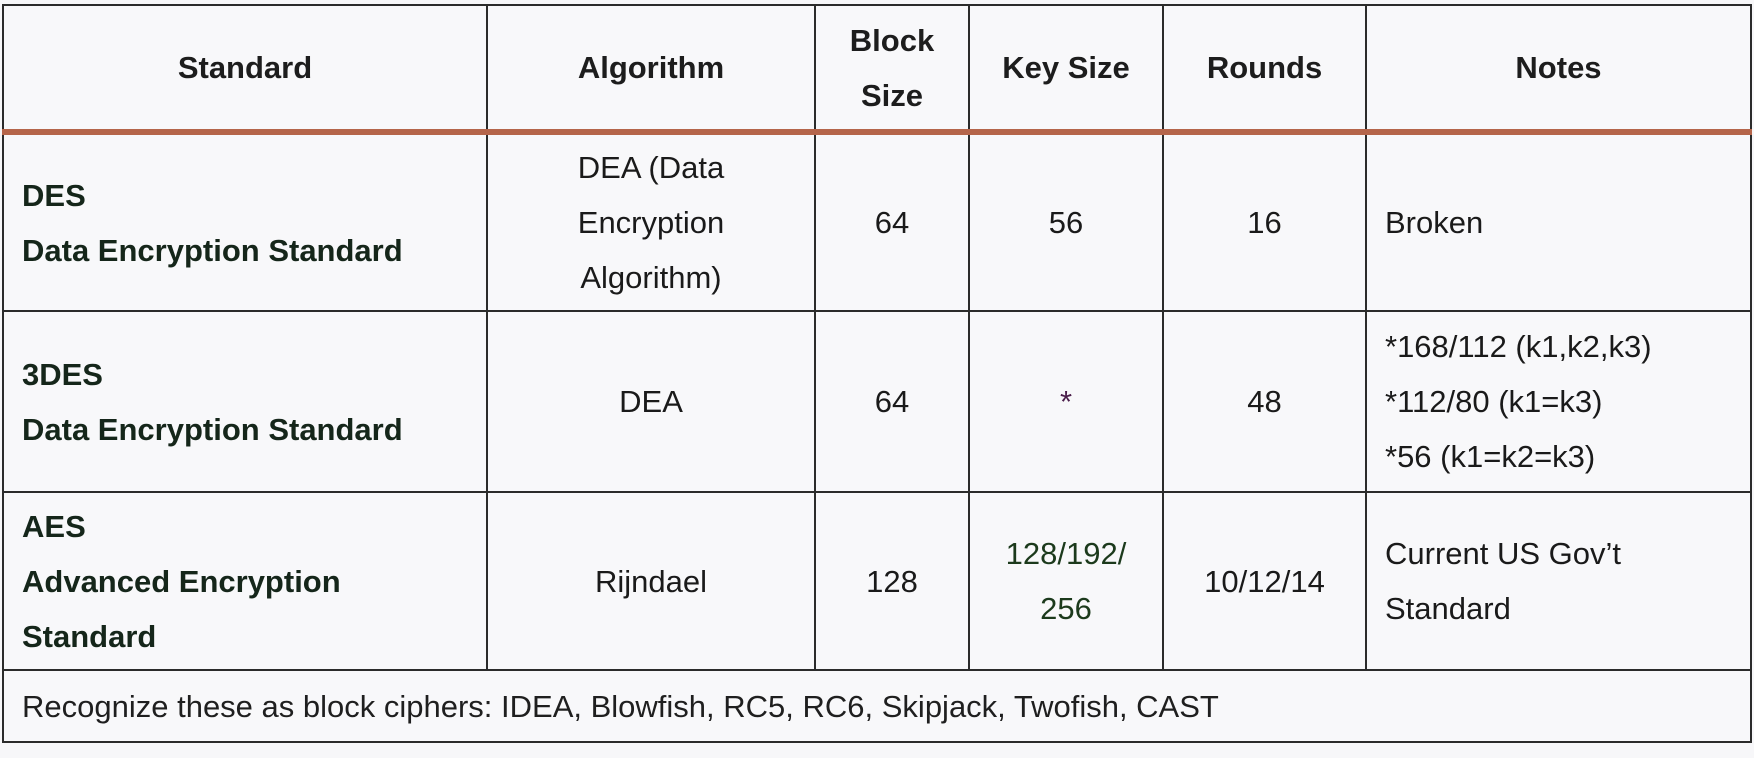 The image size is (1754, 758). What do you see at coordinates (651, 401) in the screenshot?
I see `cell-algorithm: DEA` at bounding box center [651, 401].